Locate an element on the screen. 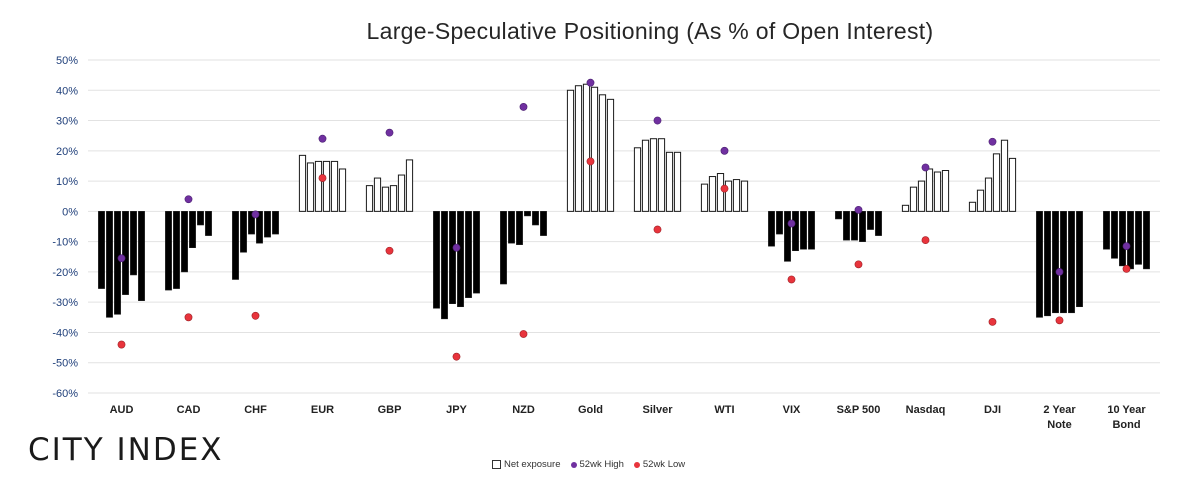 This screenshot has height=484, width=1200. x-tick-label: JPY is located at coordinates (456, 410).